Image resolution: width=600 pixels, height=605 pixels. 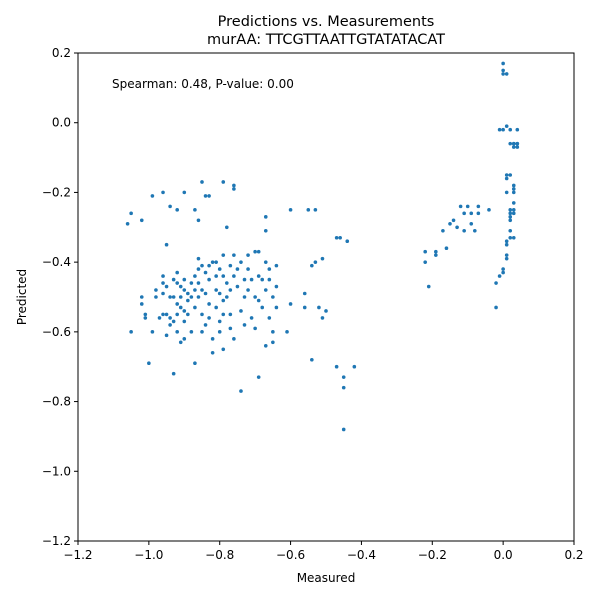 What do you see at coordinates (361, 555) in the screenshot?
I see `x-tick-label: −0.4` at bounding box center [361, 555].